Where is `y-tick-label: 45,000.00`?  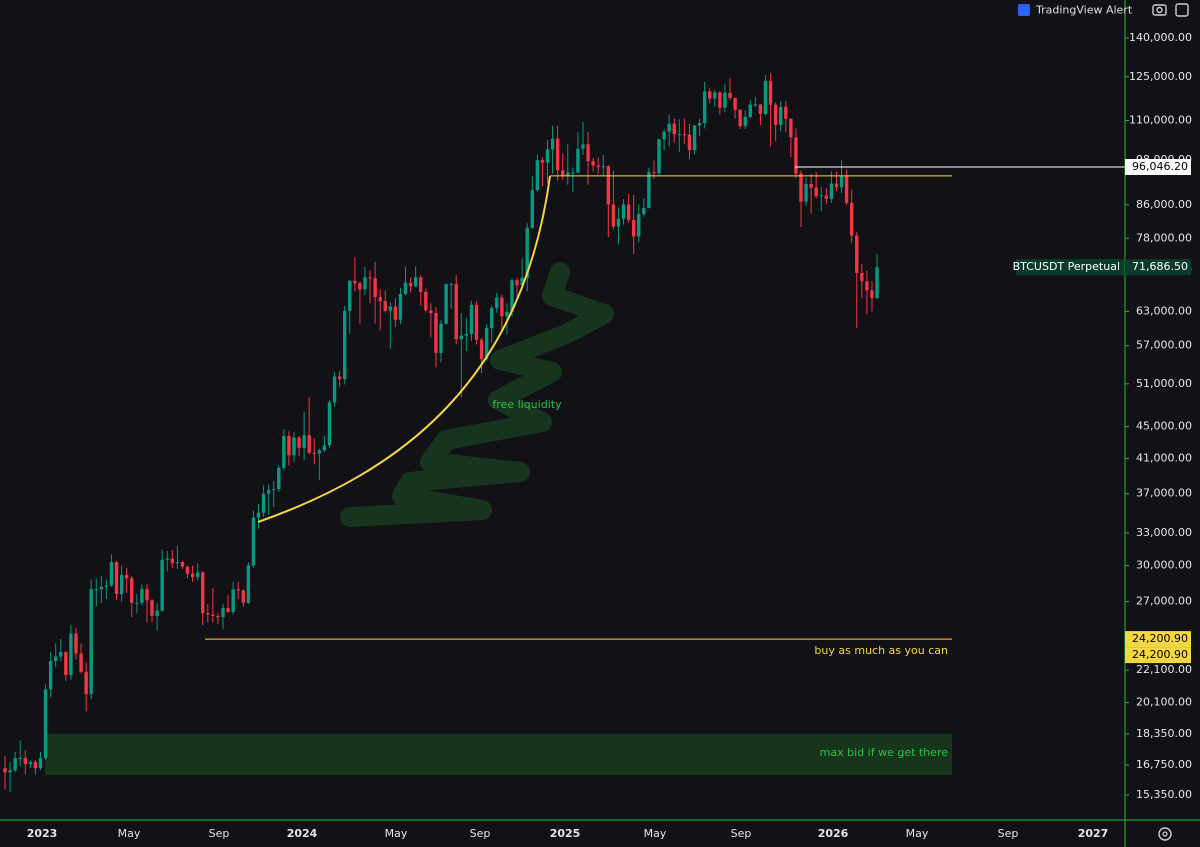
y-tick-label: 45,000.00 is located at coordinates (1164, 426).